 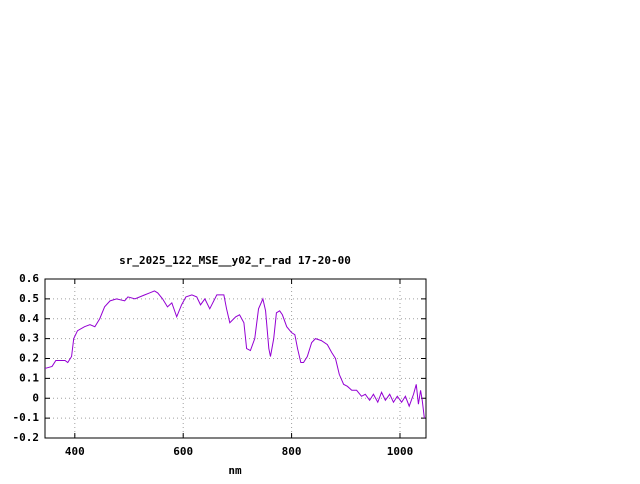 What do you see at coordinates (26, 437) in the screenshot?
I see `y-tick-label: -0.2` at bounding box center [26, 437].